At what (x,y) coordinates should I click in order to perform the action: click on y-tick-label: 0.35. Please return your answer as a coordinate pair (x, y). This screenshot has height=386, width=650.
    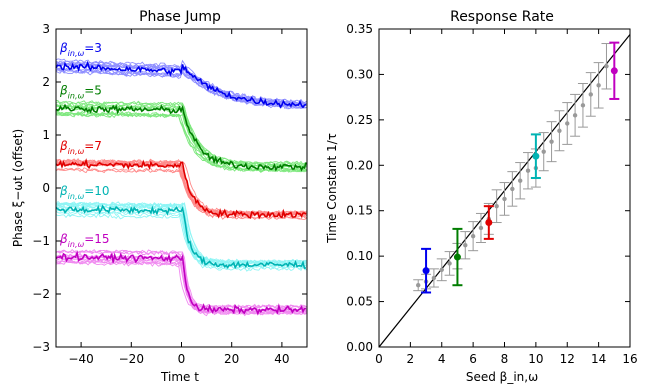
    Looking at the image, I should click on (359, 29).